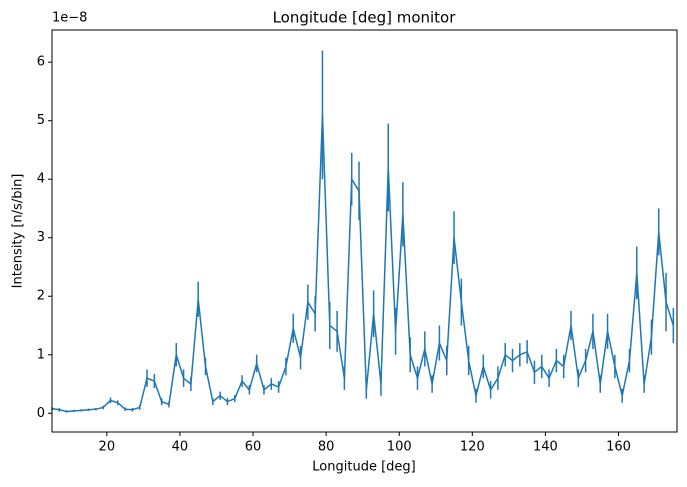 The image size is (687, 487). Describe the element at coordinates (41, 237) in the screenshot. I see `y-tick-label: 3` at that location.